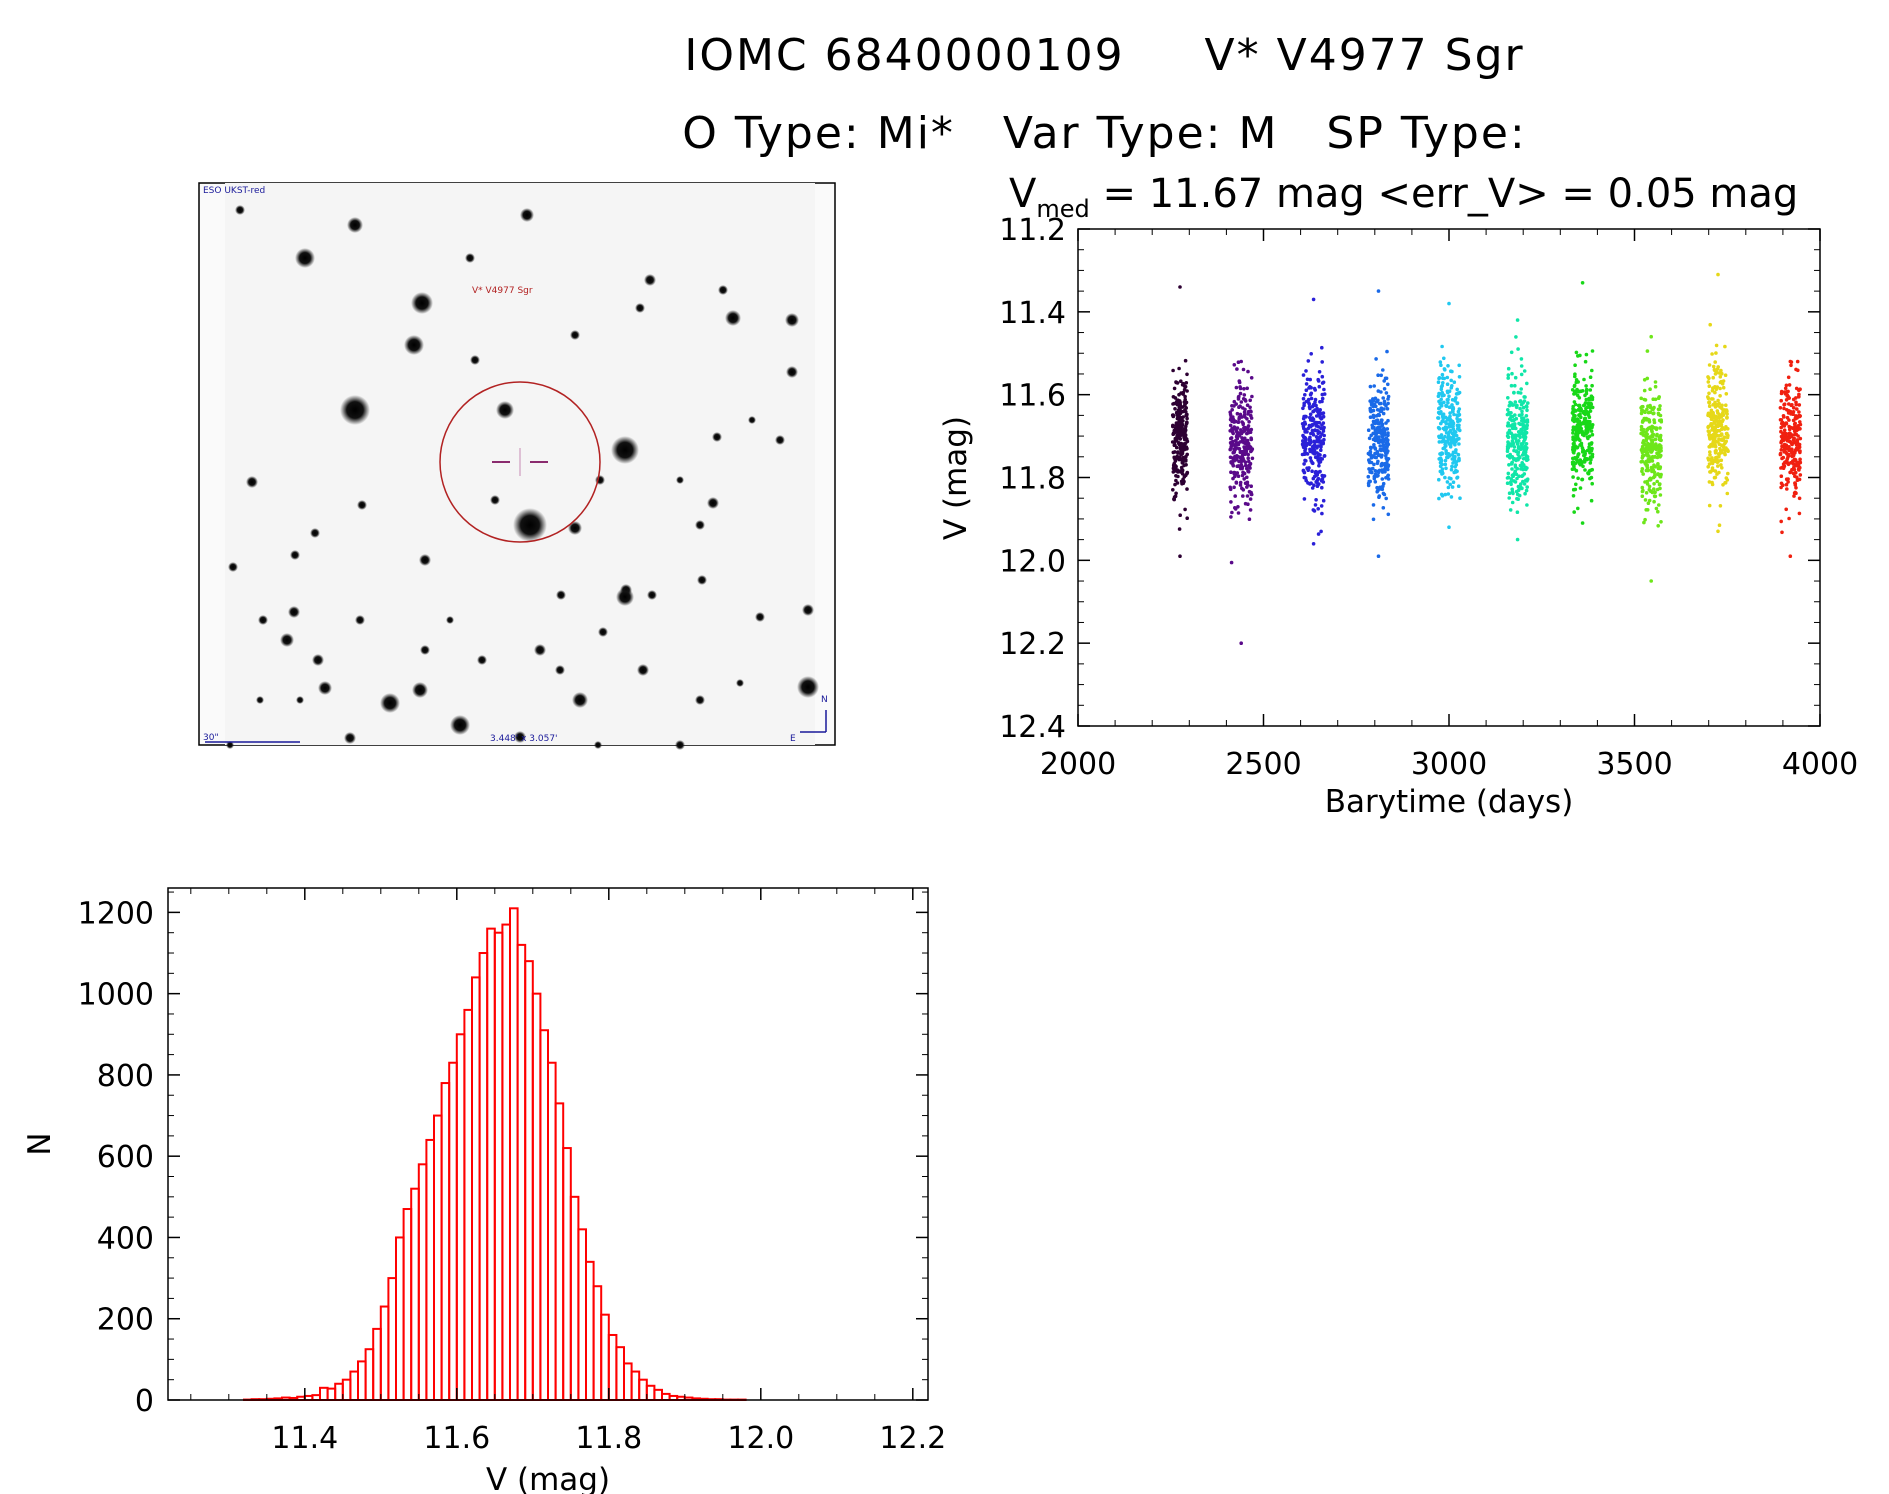 The width and height of the screenshot is (1889, 1494). Describe the element at coordinates (116, 995) in the screenshot. I see `y-tick-label: 1000` at that location.